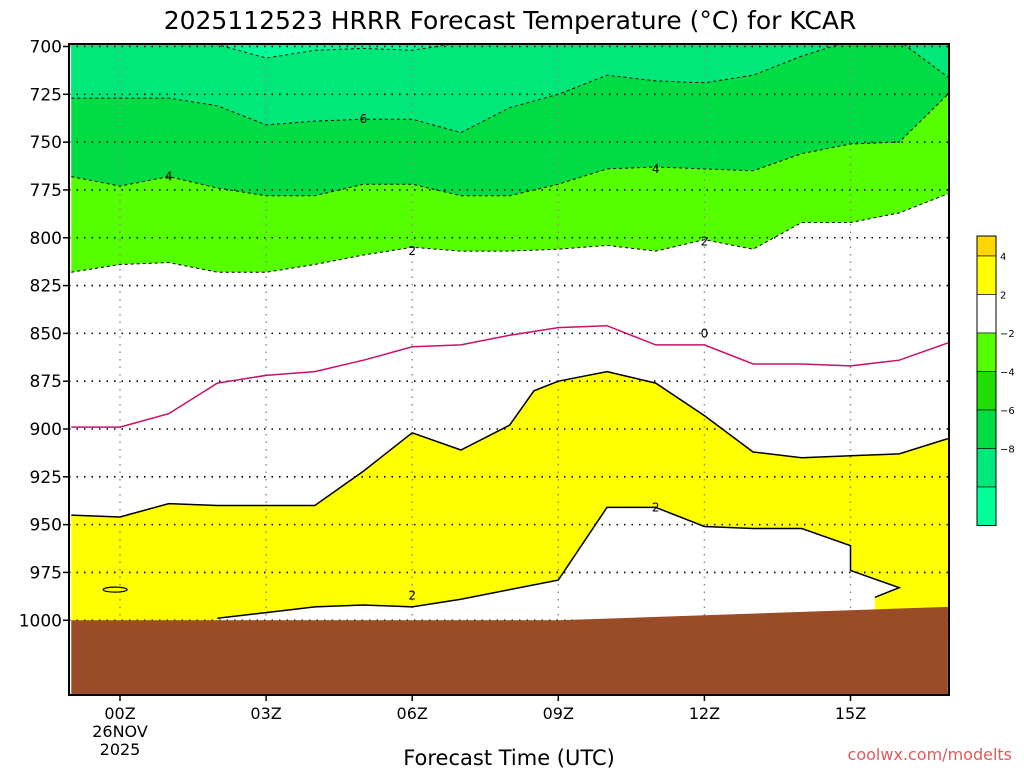 The image size is (1024, 768). I want to click on colorbar-tick-label: 2, so click(1003, 296).